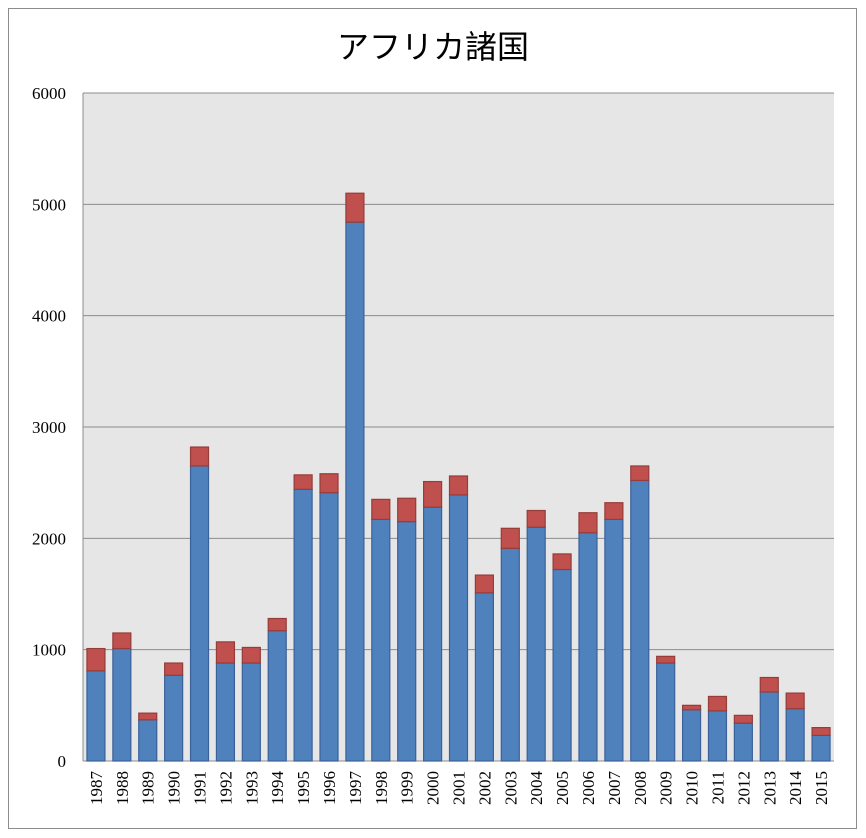 Image resolution: width=866 pixels, height=838 pixels. Describe the element at coordinates (277, 788) in the screenshot. I see `x-tick-label: 1994` at that location.